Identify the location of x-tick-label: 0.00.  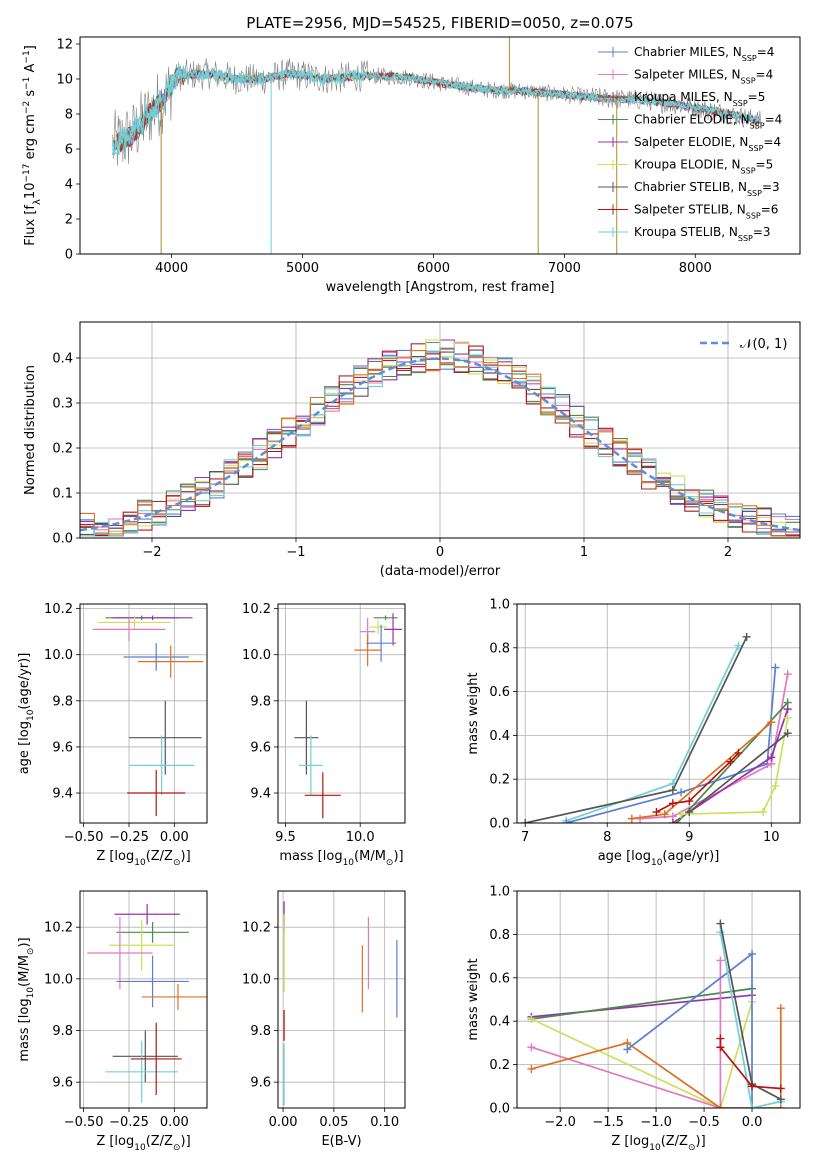
(283, 1122).